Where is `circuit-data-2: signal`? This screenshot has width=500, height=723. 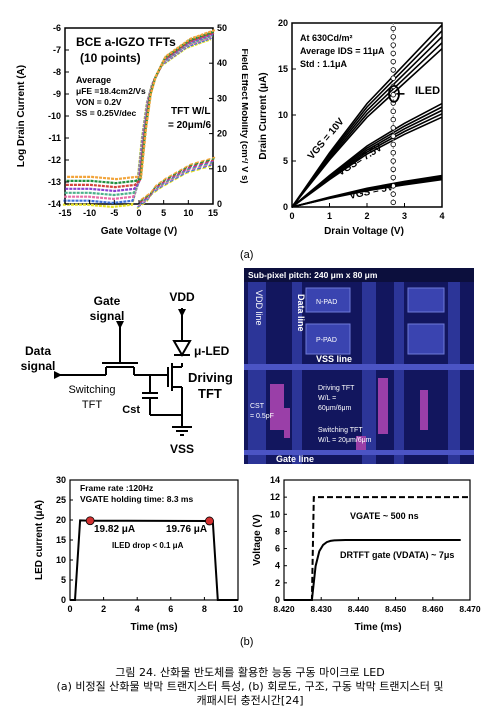 circuit-data-2: signal is located at coordinates (38, 366).